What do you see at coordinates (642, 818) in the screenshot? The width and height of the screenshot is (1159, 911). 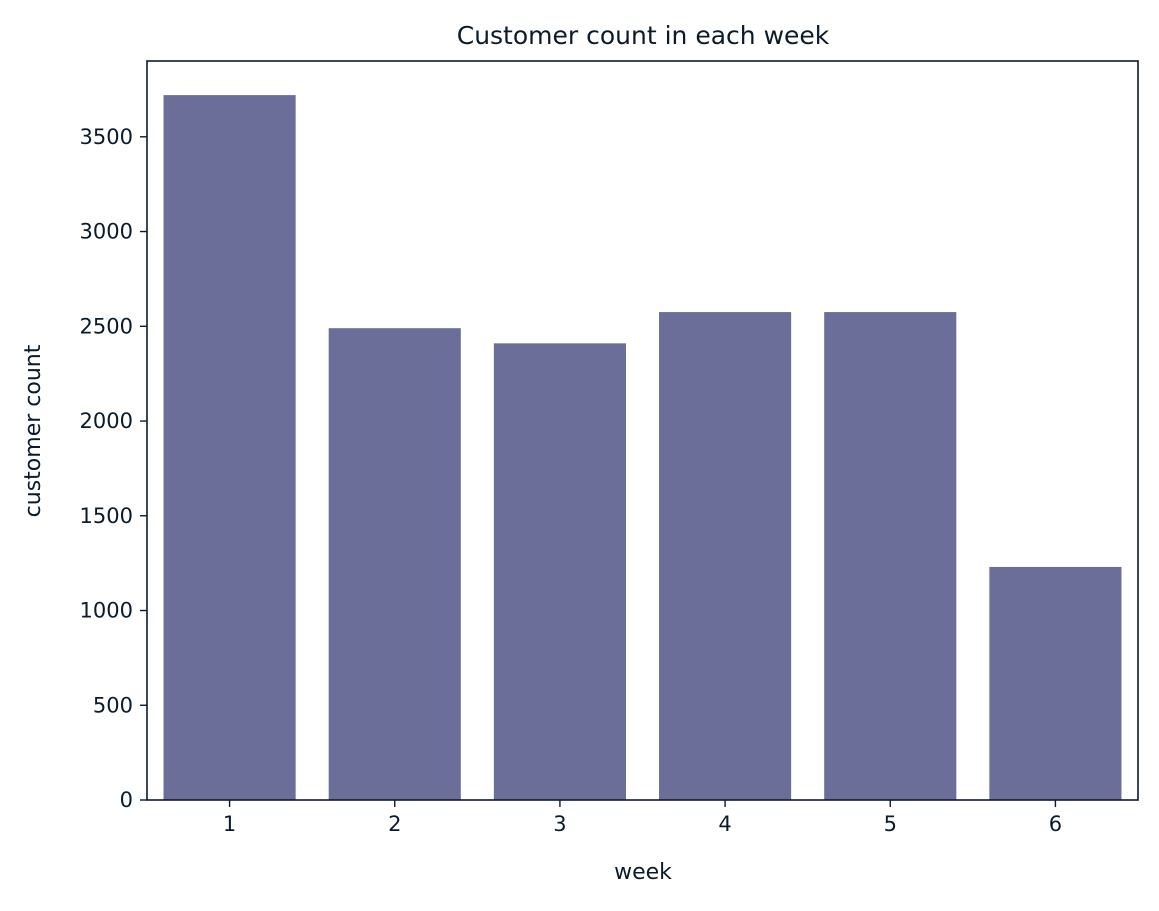 I see `x-axis-ticks: 1 2 3 4 5 6` at bounding box center [642, 818].